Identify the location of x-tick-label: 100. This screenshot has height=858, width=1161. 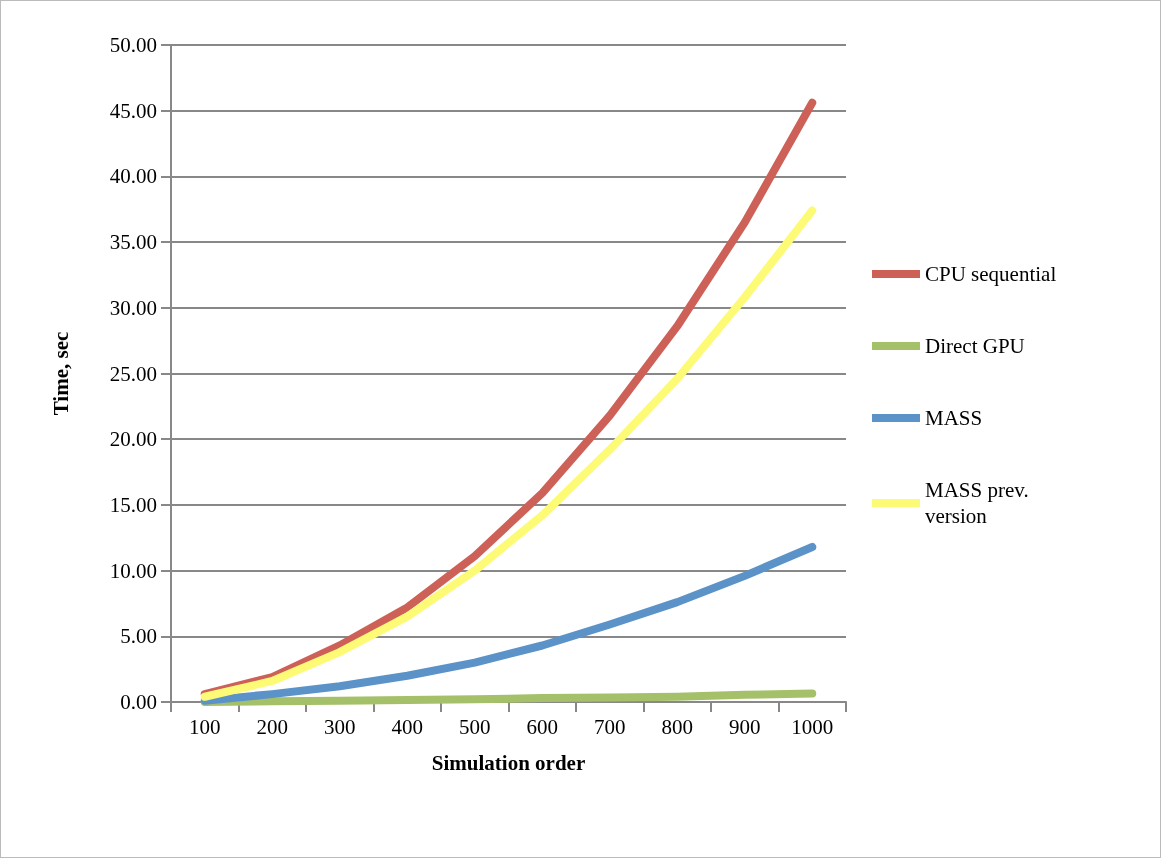
(205, 726).